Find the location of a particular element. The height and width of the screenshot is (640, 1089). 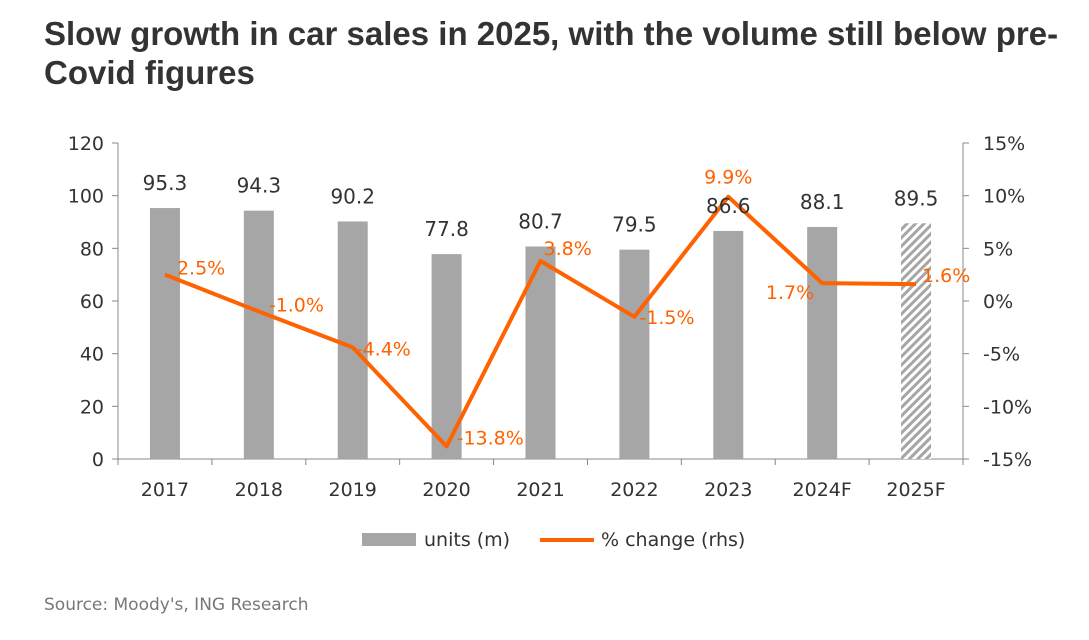

bar-2024F is located at coordinates (822, 343).